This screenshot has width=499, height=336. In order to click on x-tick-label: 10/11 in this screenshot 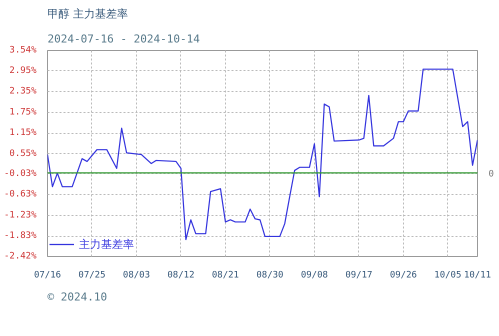, I will do `click(478, 275)`.